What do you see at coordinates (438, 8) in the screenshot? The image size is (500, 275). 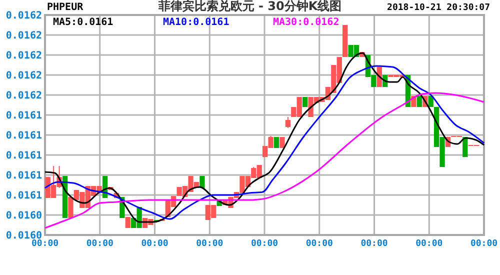 I see `text: 2018-10-21 20:30:07` at bounding box center [438, 8].